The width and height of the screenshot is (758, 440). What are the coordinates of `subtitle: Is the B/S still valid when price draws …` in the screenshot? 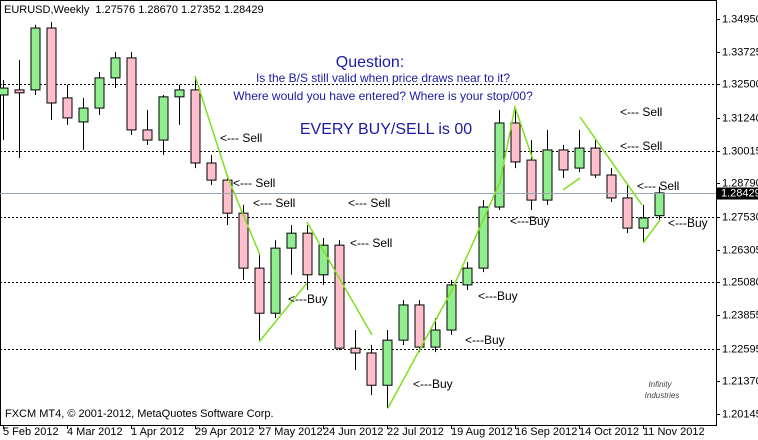 It's located at (383, 78).